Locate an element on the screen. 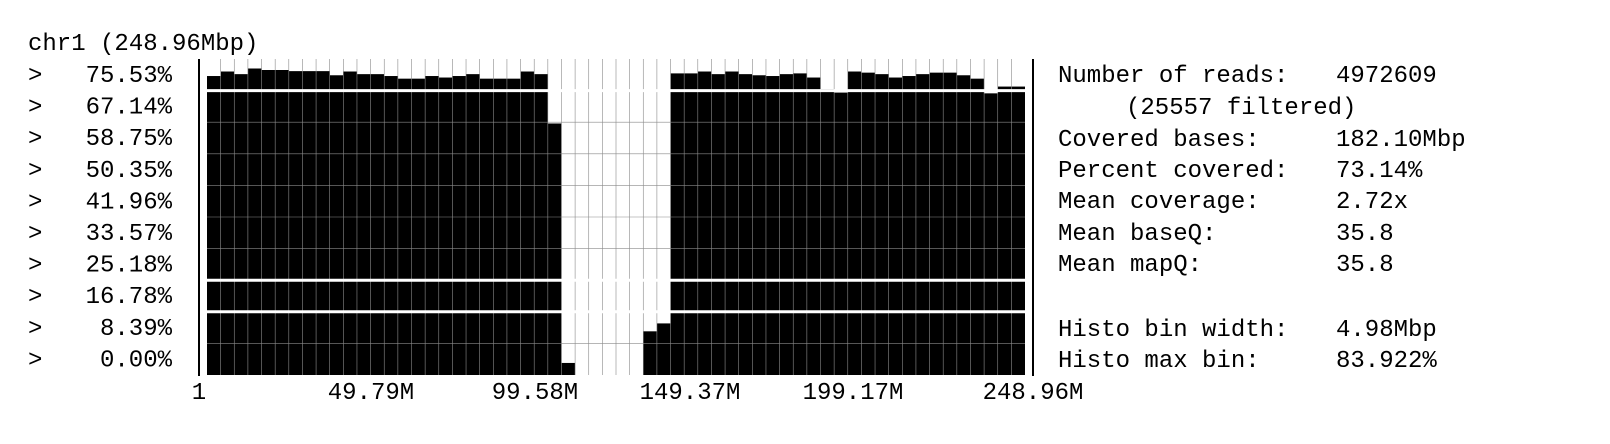 The image size is (1610, 444). y-tick-label: 50.35% is located at coordinates (129, 171).